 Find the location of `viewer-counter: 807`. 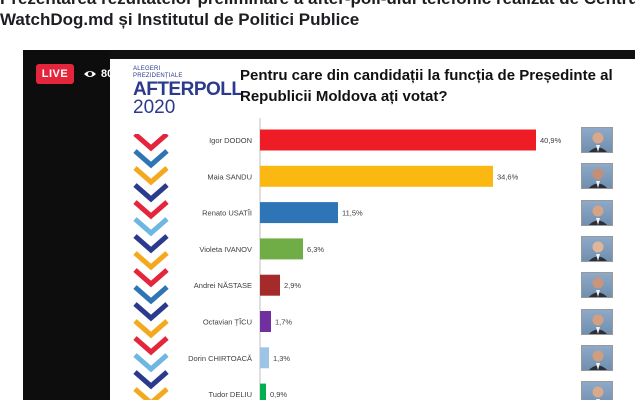

viewer-counter: 807 is located at coordinates (101, 74).